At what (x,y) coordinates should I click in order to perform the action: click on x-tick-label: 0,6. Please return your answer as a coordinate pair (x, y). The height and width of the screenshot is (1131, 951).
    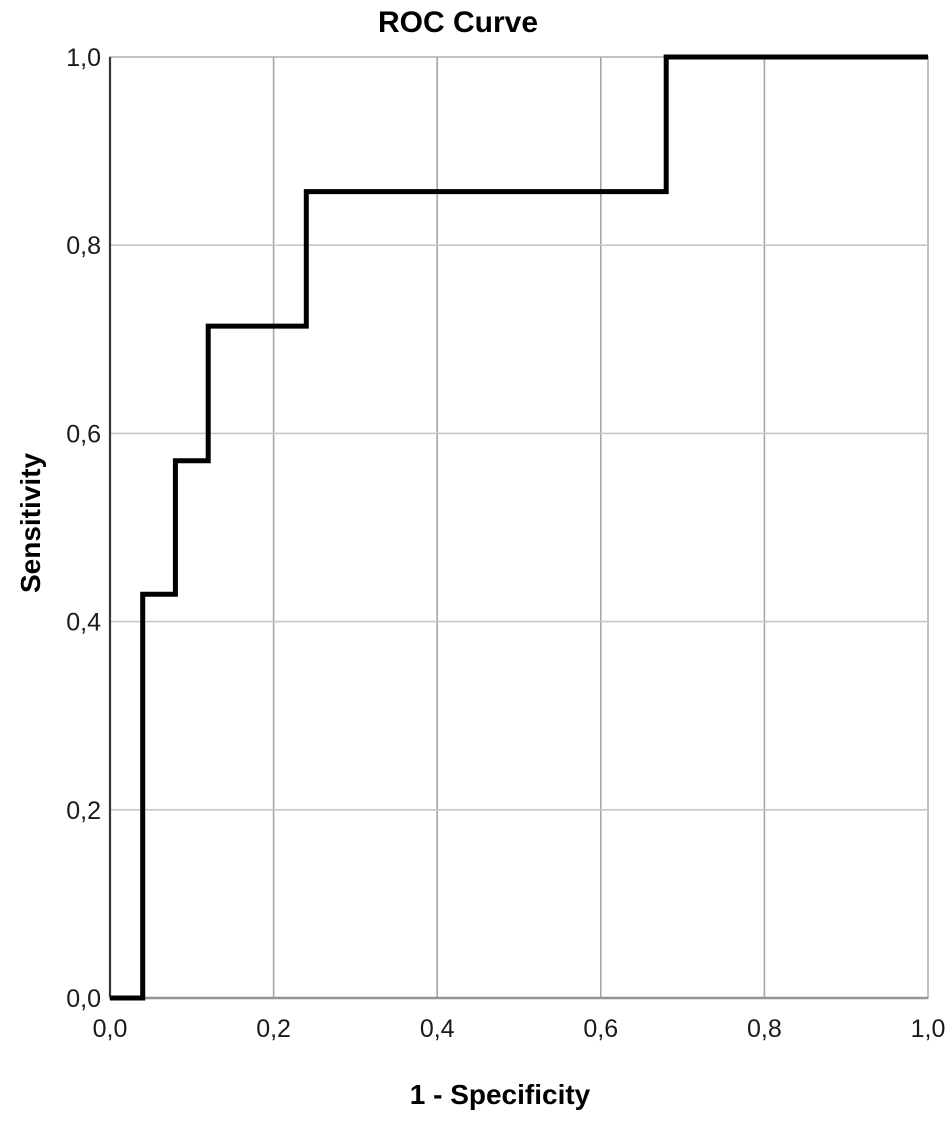
    Looking at the image, I should click on (600, 1029).